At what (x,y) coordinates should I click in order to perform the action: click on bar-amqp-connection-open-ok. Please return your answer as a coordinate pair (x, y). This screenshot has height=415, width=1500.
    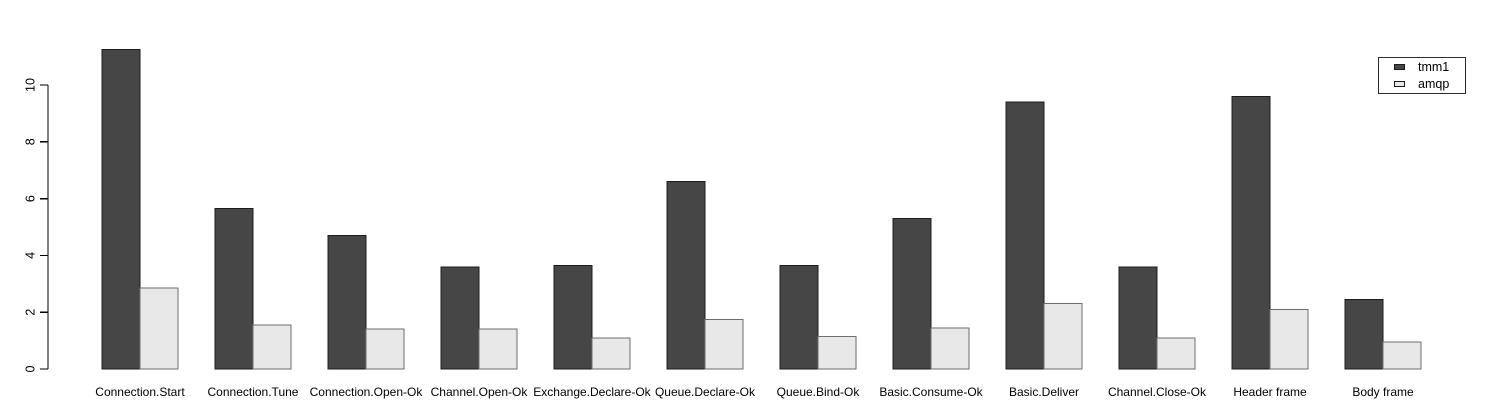
    Looking at the image, I should click on (385, 349).